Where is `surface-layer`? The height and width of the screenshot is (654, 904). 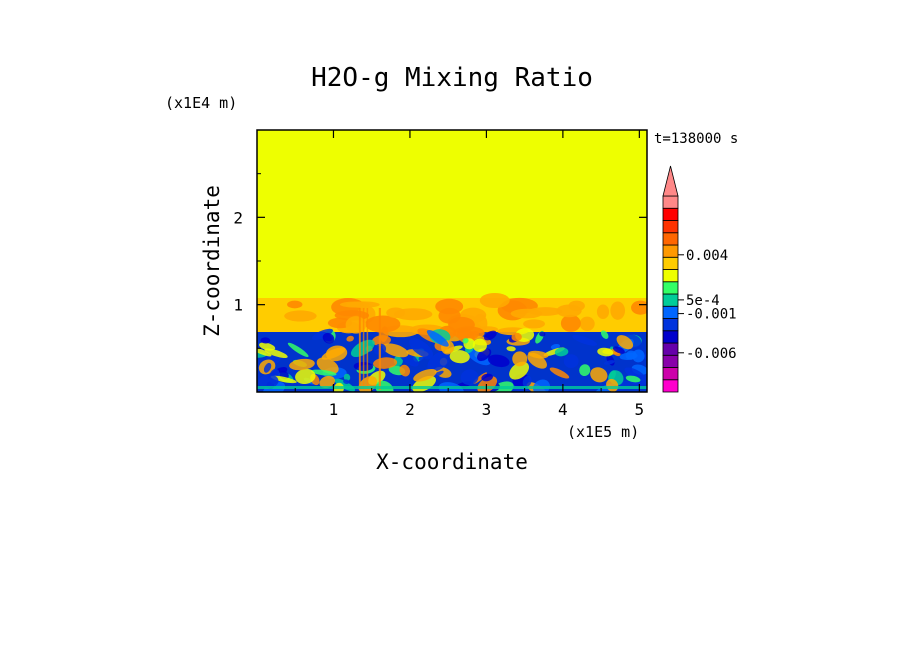
surface-layer is located at coordinates (452, 387).